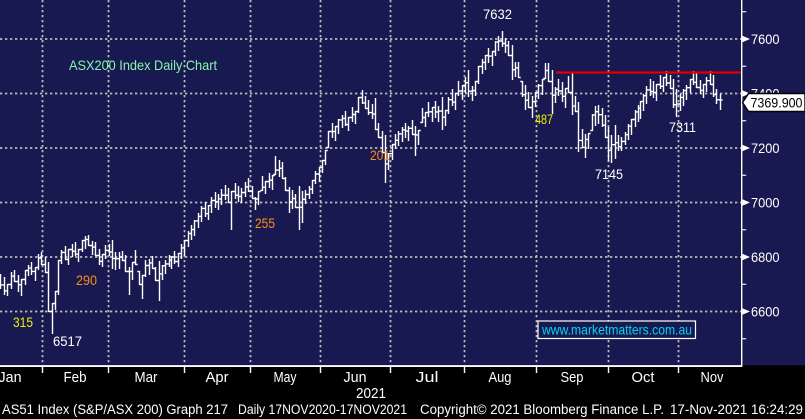 Image resolution: width=805 pixels, height=419 pixels. Describe the element at coordinates (542, 409) in the screenshot. I see `svg-text:Copyright© 2021 Bloomberg Fina: Copyright© 2021 Bloomberg Finance L.P.` at that location.